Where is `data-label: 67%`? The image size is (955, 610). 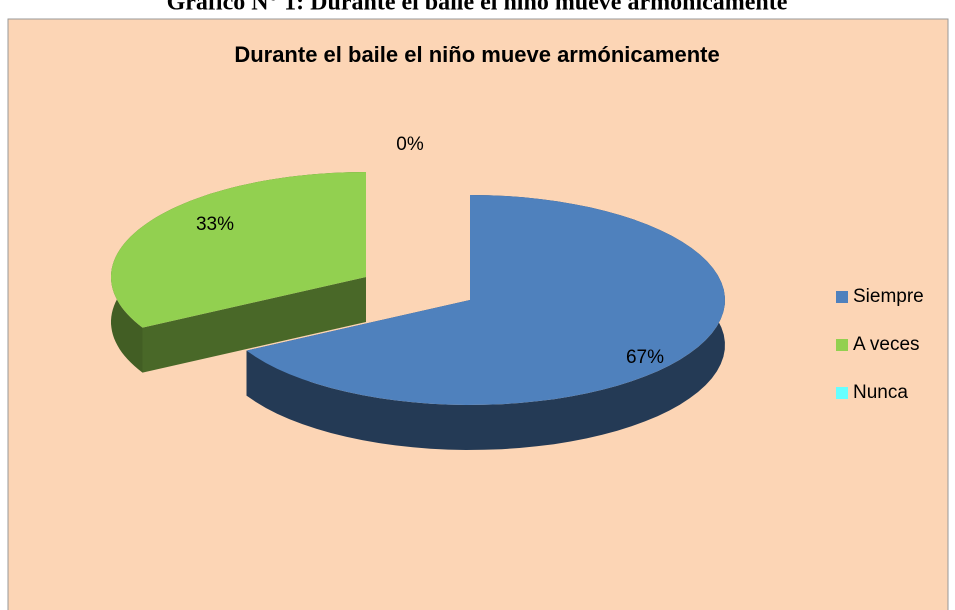
data-label: 67% is located at coordinates (645, 357).